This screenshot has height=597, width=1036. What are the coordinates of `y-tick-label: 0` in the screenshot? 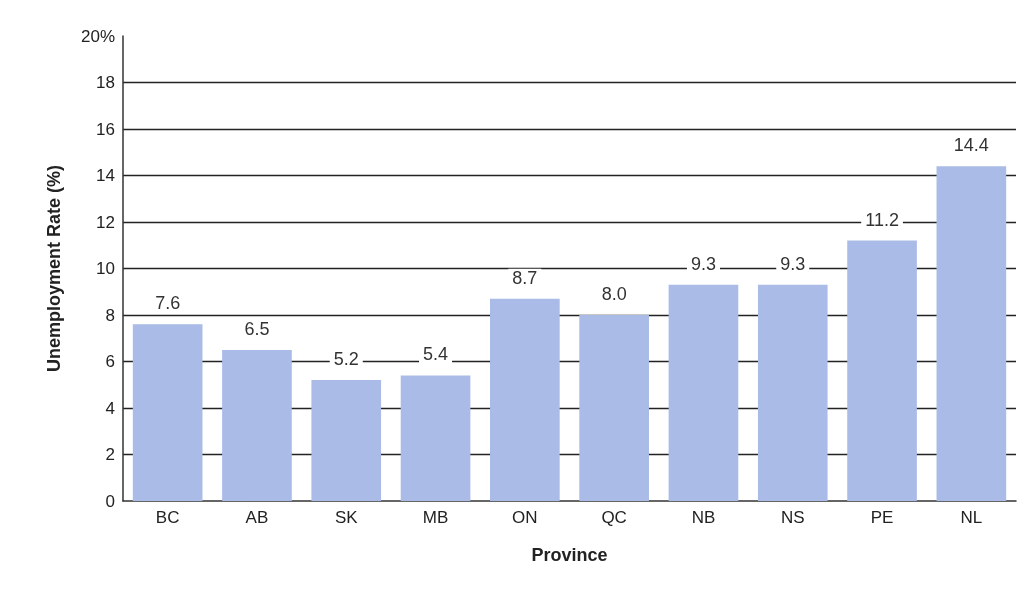 It's located at (110, 501).